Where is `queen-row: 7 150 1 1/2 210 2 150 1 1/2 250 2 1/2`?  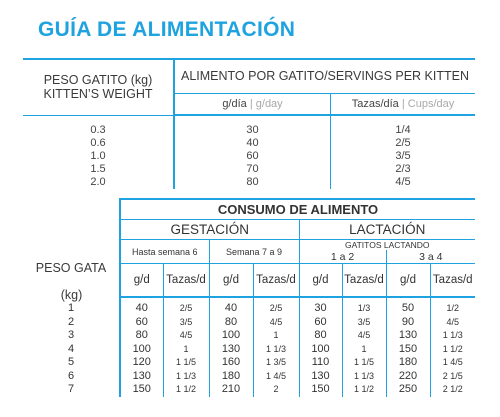 queen-row: 7 150 1 1/2 210 2 150 1 1/2 250 2 1/2 is located at coordinates (249, 390).